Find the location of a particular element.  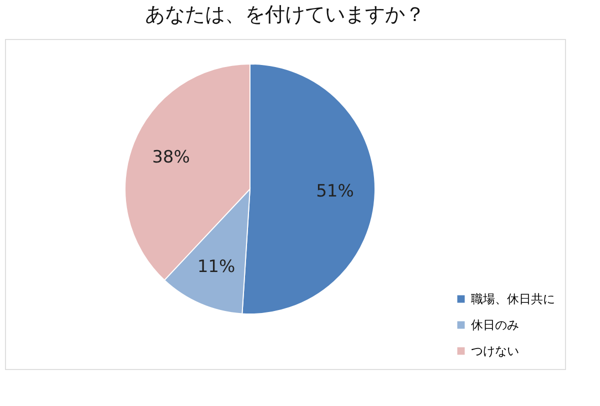

data-label: 51% is located at coordinates (335, 192).